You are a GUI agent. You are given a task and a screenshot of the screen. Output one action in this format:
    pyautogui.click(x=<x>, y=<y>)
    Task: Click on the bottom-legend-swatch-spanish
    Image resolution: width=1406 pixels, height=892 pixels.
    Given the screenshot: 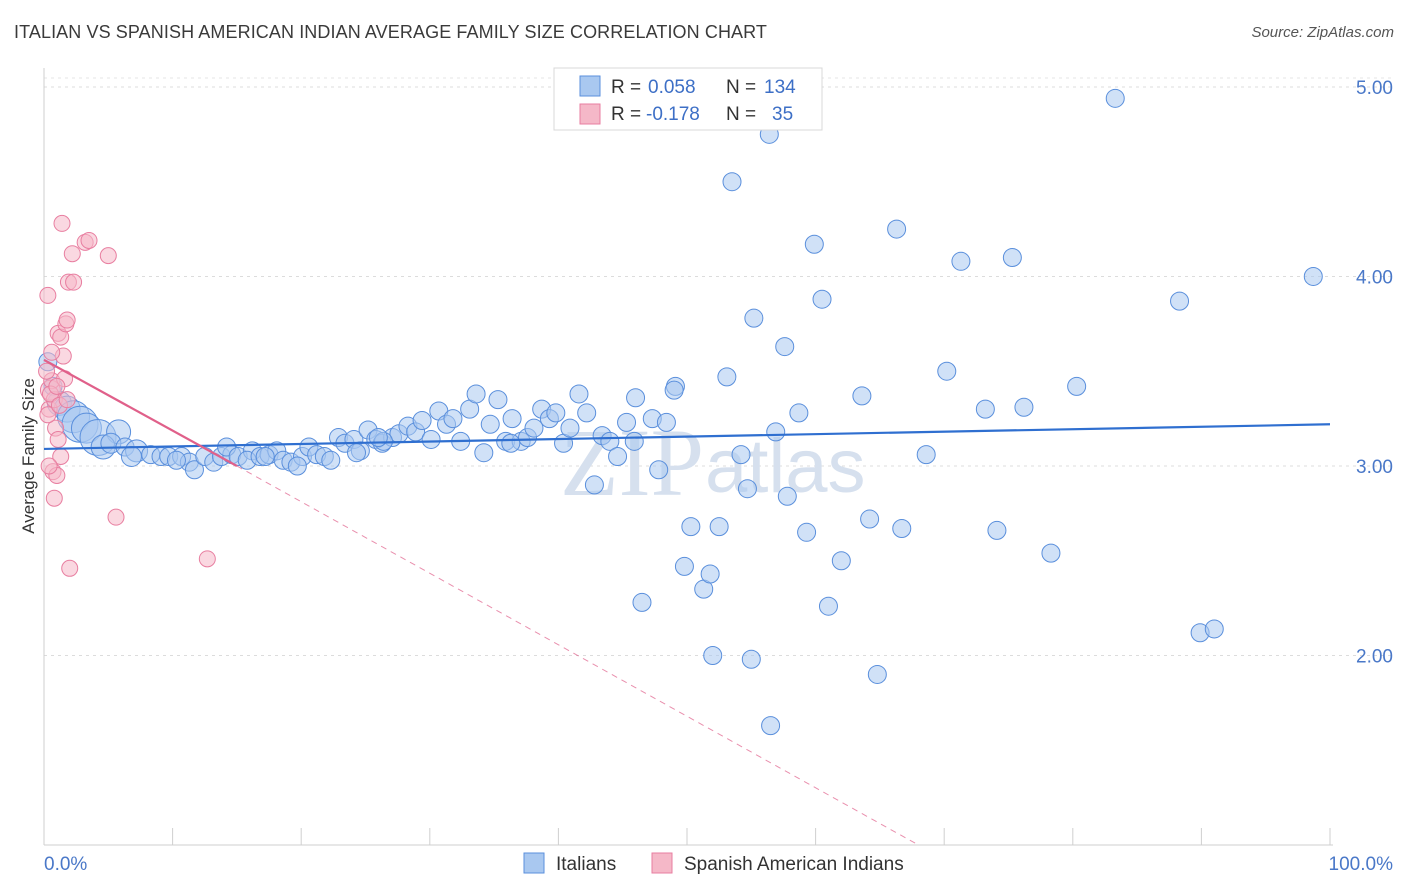 What is the action you would take?
    pyautogui.click(x=662, y=863)
    